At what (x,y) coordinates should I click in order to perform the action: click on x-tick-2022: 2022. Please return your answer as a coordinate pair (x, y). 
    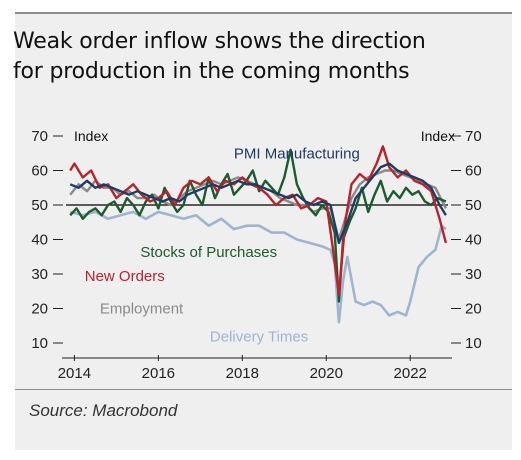
    Looking at the image, I should click on (410, 373).